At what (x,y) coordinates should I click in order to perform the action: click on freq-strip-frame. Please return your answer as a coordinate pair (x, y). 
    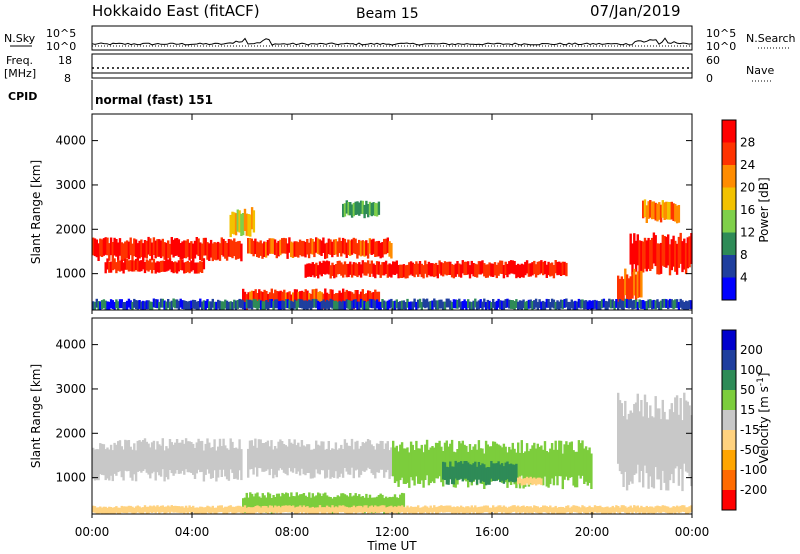
    Looking at the image, I should click on (392, 66).